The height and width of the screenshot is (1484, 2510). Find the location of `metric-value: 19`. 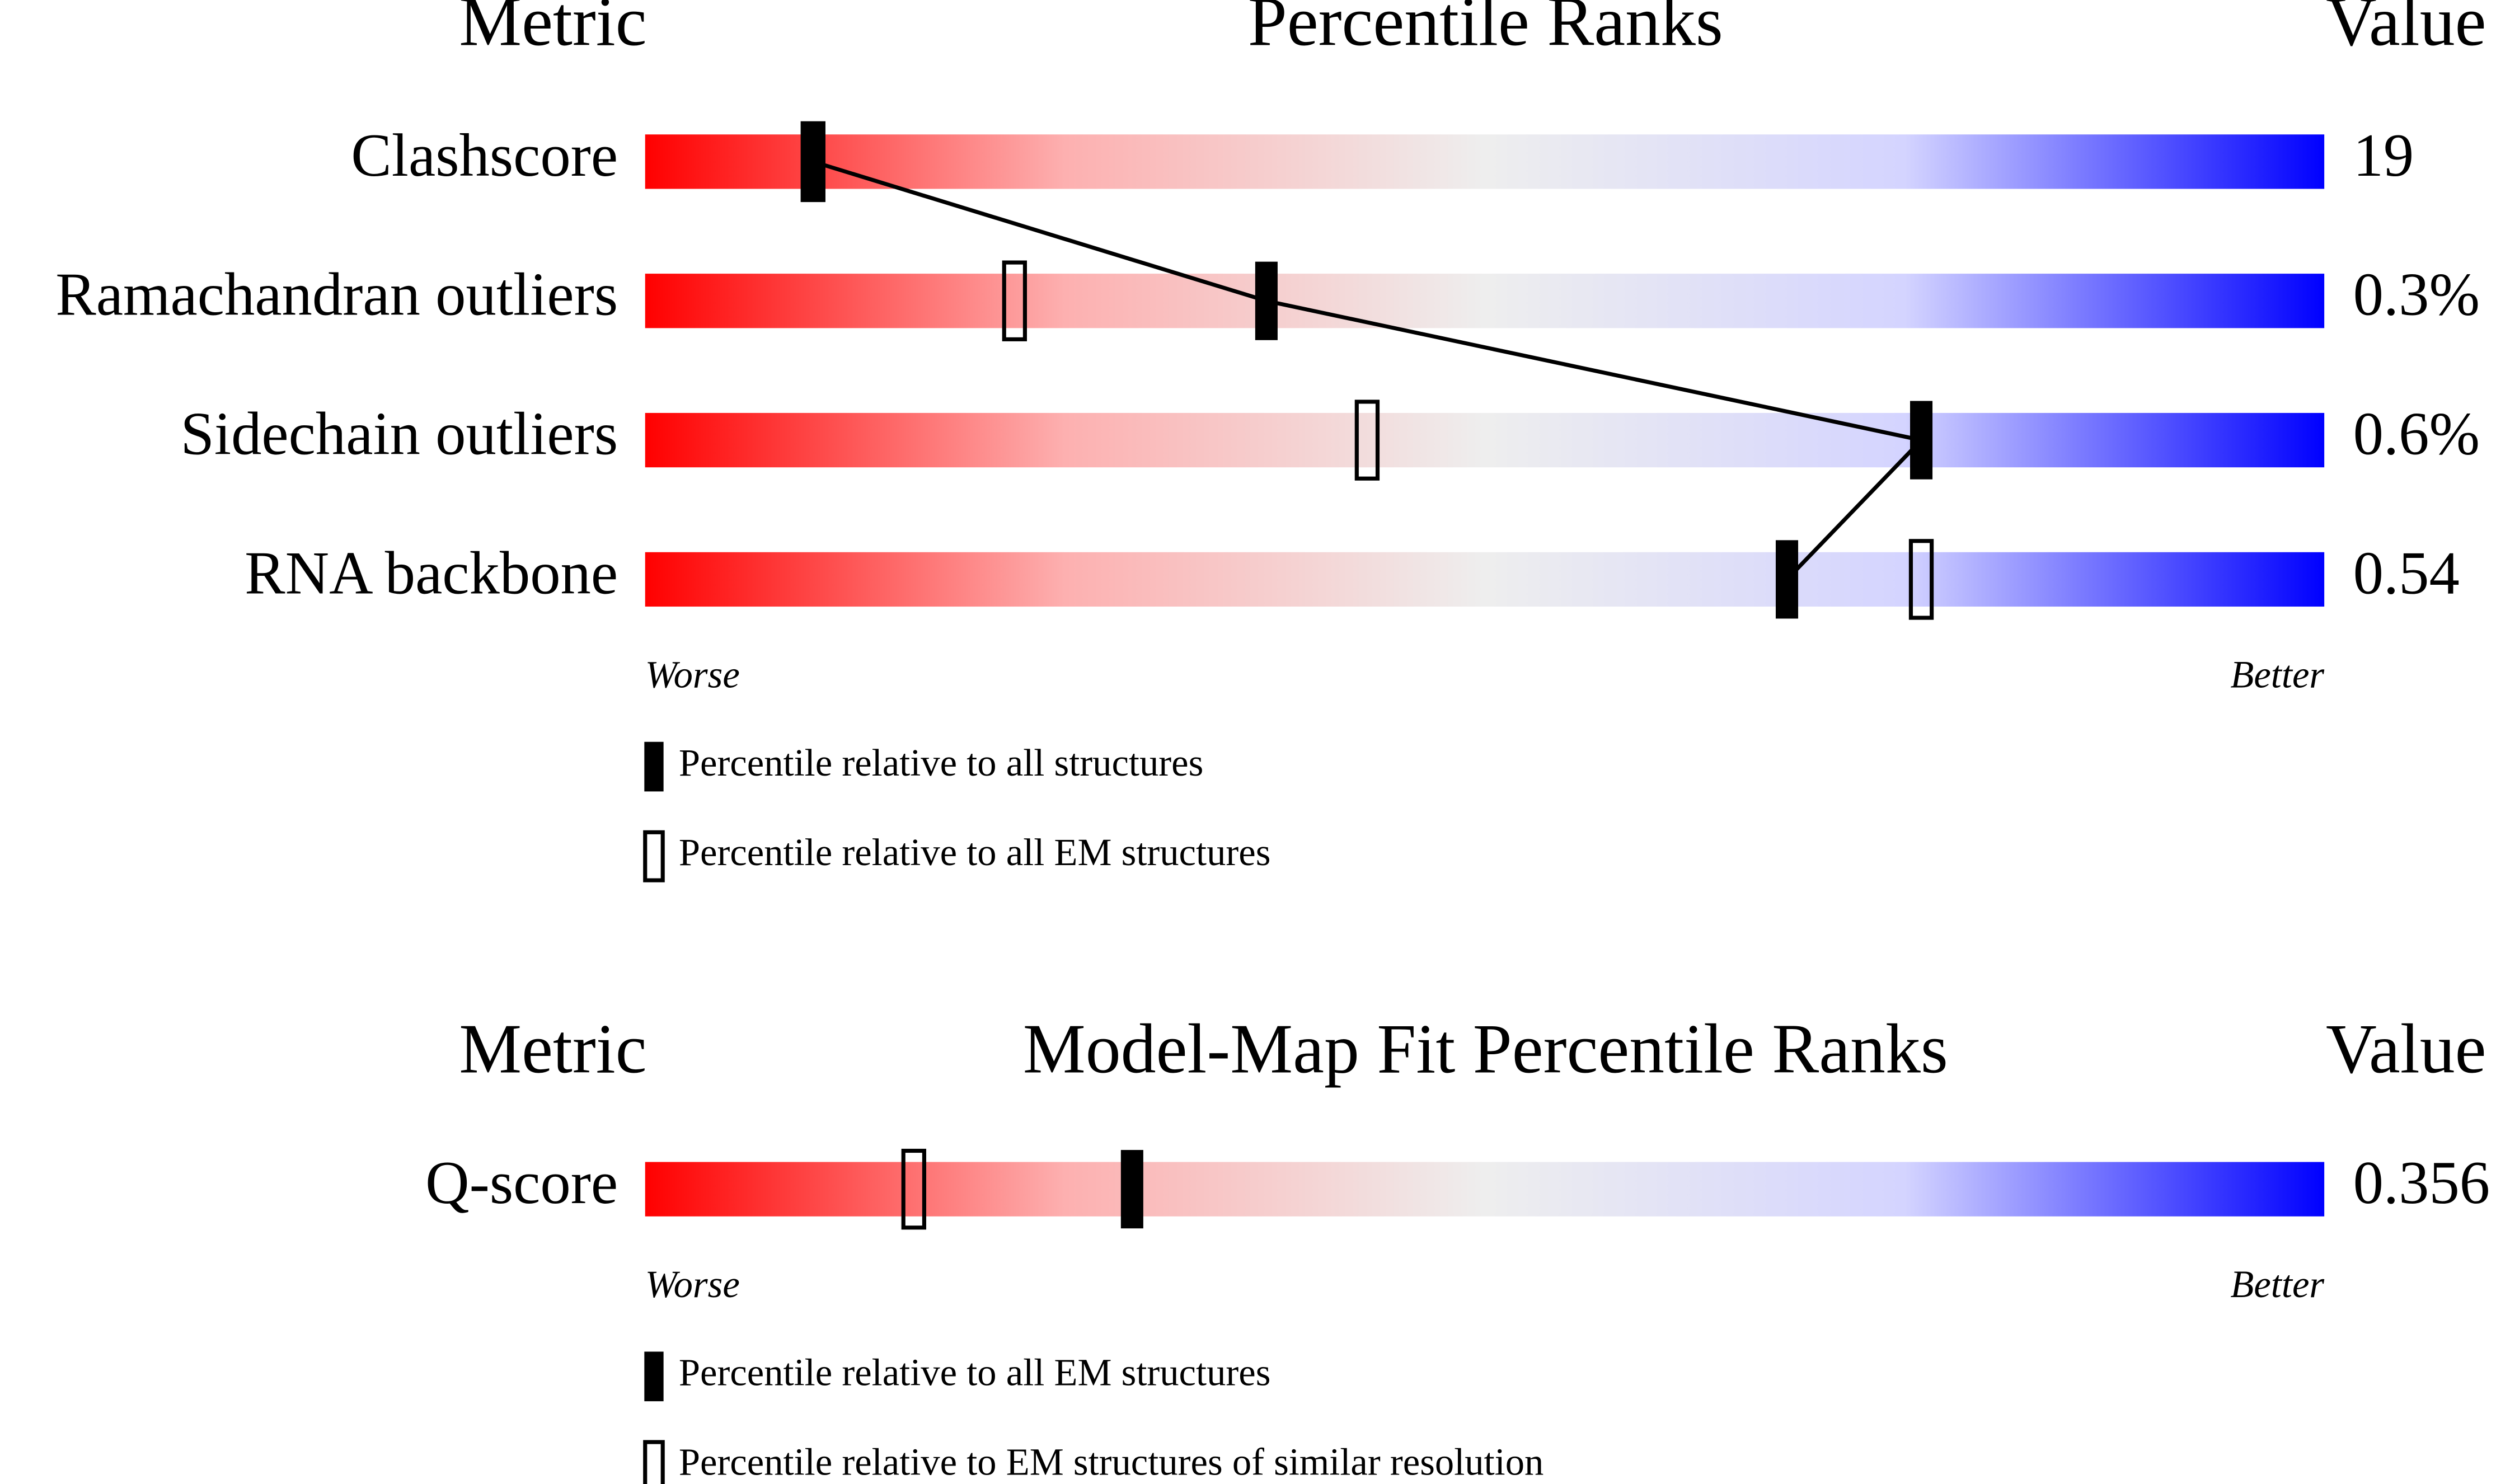

metric-value: 19 is located at coordinates (2383, 155).